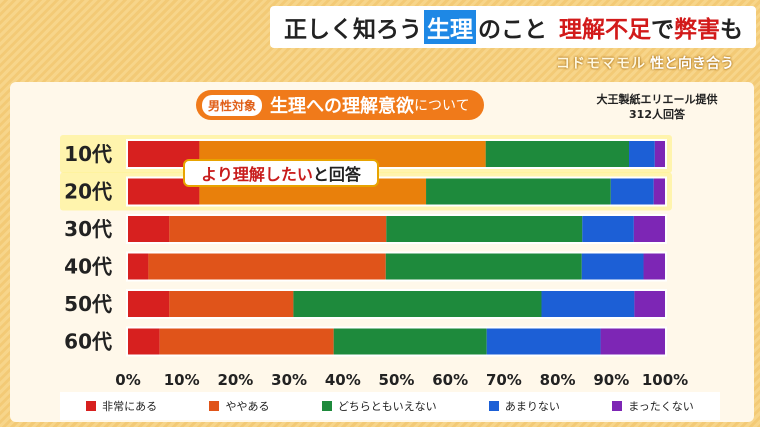 The image size is (760, 427). What do you see at coordinates (88, 154) in the screenshot?
I see `category-label: 10代` at bounding box center [88, 154].